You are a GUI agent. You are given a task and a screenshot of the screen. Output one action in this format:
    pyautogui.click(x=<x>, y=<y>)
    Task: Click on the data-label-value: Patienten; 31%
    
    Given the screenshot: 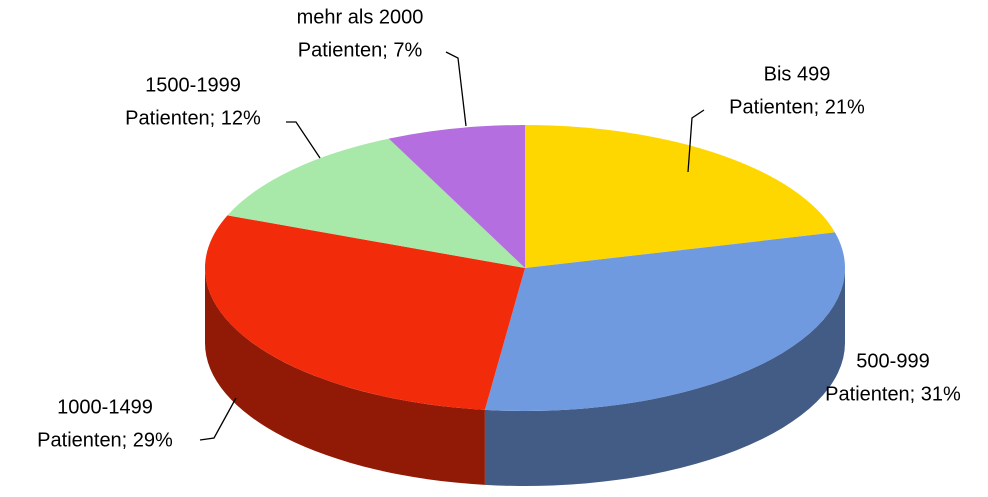 What is the action you would take?
    pyautogui.click(x=893, y=394)
    